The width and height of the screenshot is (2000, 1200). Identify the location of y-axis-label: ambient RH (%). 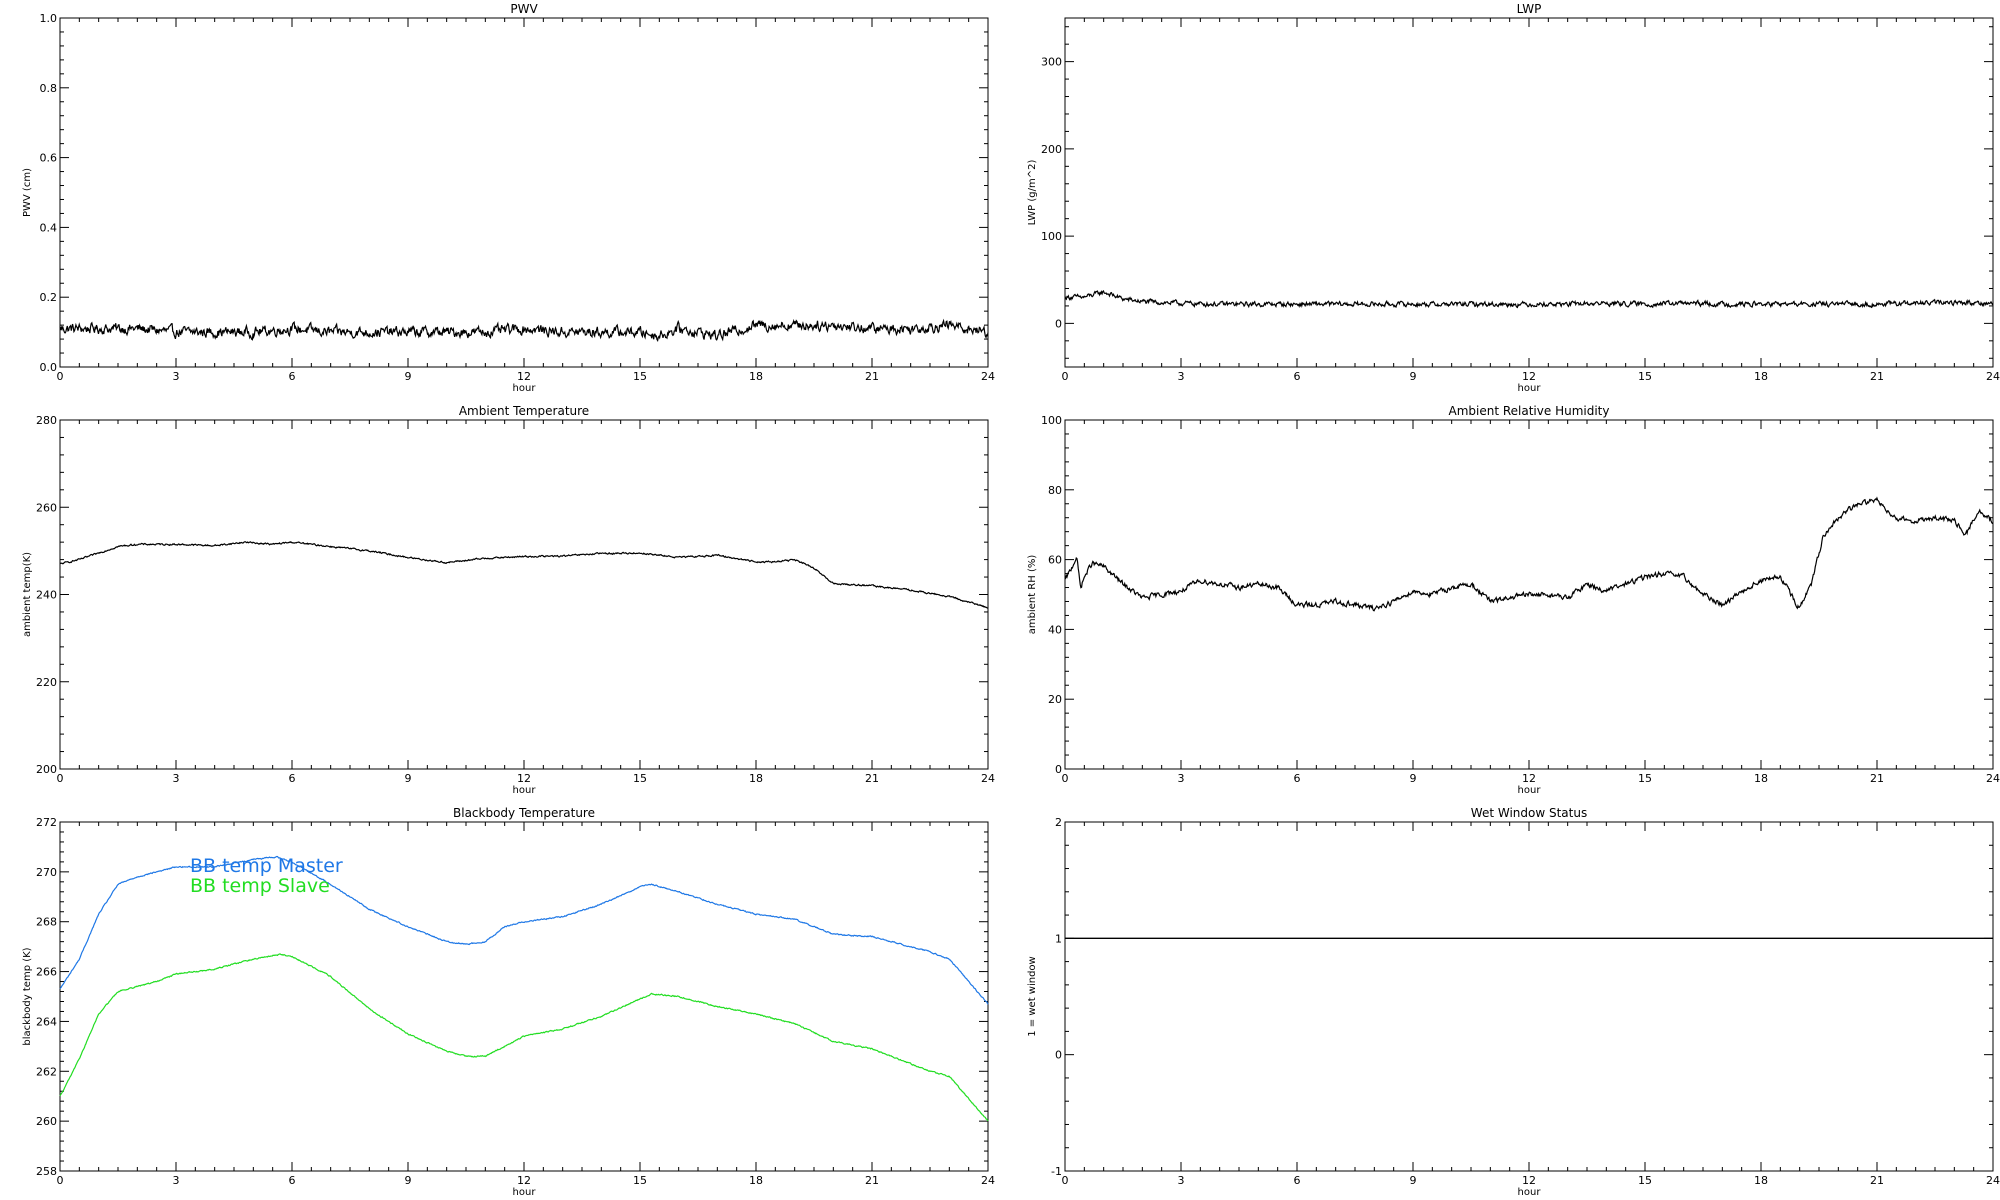
(1032, 595).